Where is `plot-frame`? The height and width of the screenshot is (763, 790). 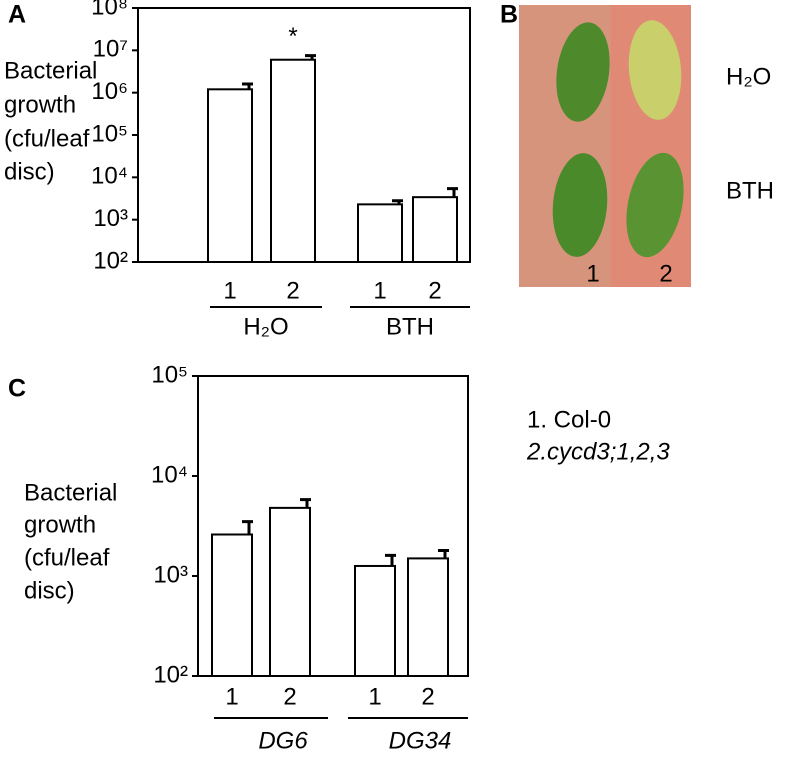
plot-frame is located at coordinates (333, 526).